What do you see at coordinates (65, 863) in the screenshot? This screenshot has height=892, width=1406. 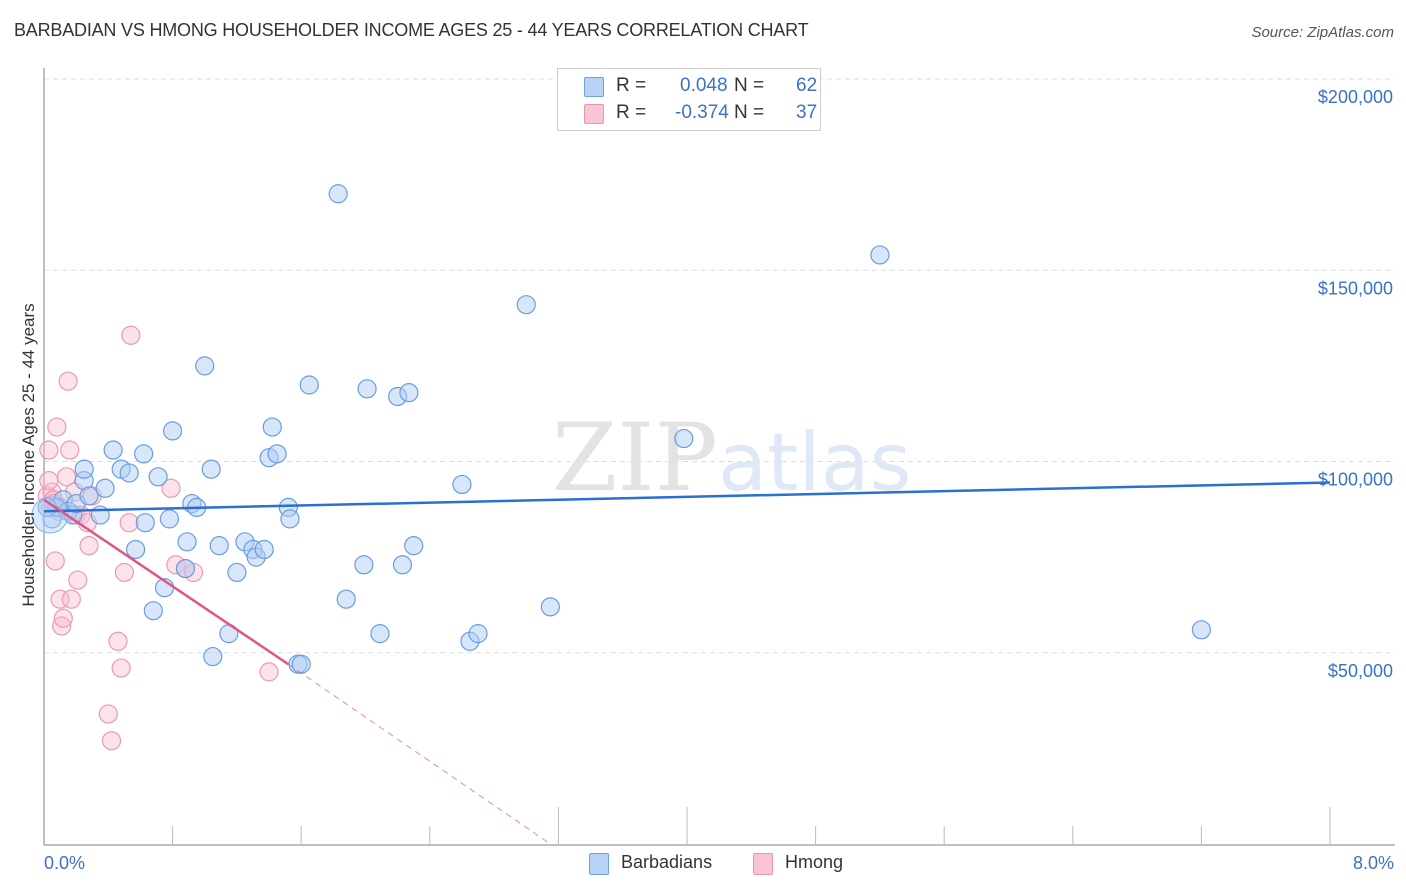 I see `x-axis-min-label: 0.0%` at bounding box center [65, 863].